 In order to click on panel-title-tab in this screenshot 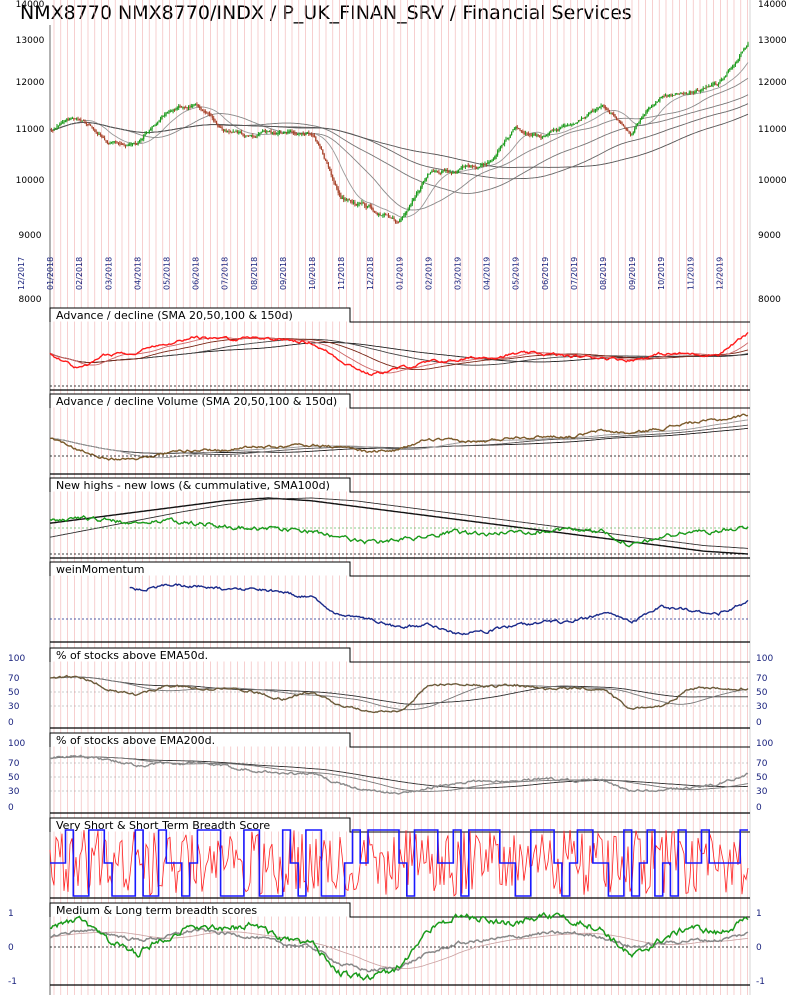, I will do `click(399, 315)`.